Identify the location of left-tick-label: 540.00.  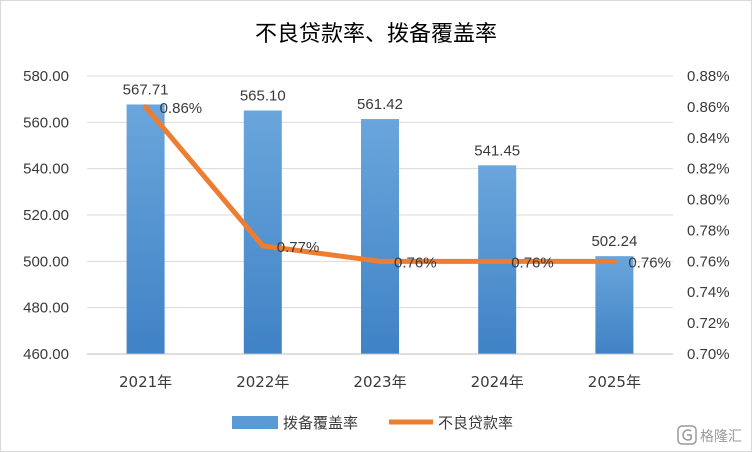
(46, 169).